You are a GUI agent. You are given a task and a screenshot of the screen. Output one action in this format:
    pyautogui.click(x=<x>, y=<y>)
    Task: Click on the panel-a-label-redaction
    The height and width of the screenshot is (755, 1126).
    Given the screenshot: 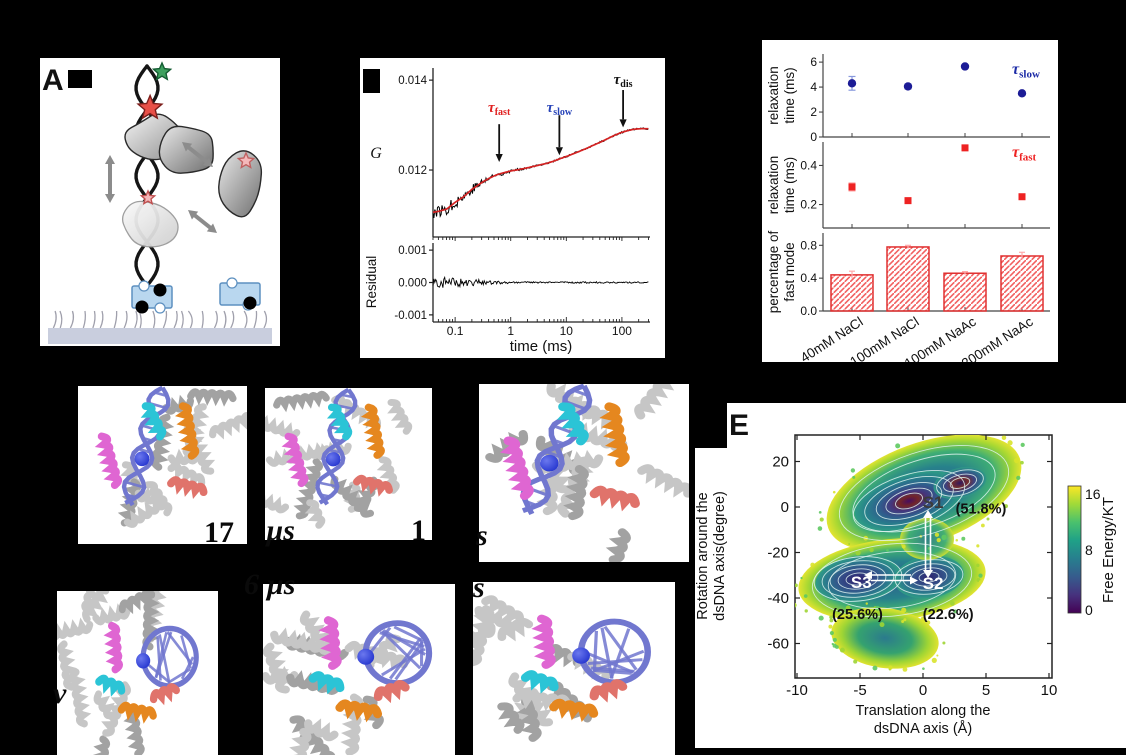 What is the action you would take?
    pyautogui.click(x=80, y=79)
    